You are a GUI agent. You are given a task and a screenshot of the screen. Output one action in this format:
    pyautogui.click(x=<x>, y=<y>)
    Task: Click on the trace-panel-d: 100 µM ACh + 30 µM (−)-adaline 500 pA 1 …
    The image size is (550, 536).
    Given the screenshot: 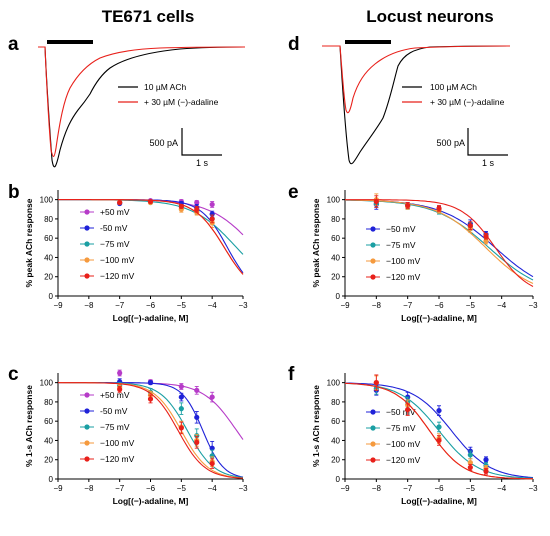 What is the action you would take?
    pyautogui.click(x=416, y=104)
    